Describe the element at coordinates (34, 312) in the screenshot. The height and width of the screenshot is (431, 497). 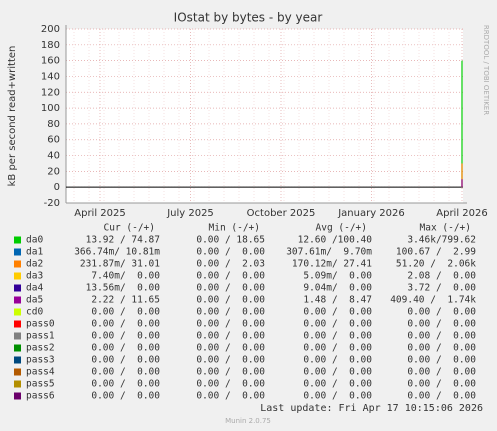
I see `legend-name: cd0` at that location.